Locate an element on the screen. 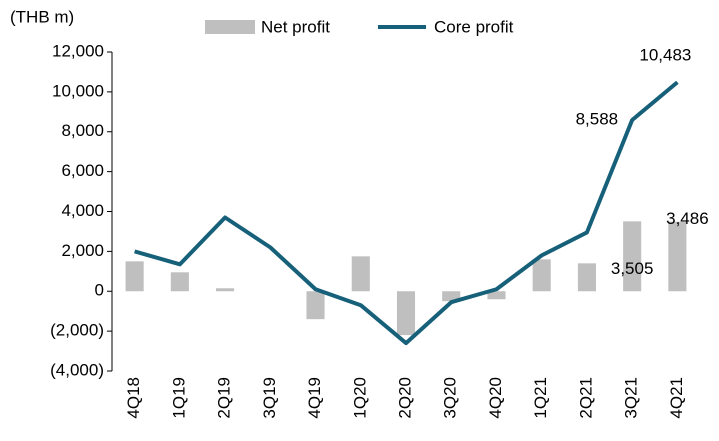 Image resolution: width=719 pixels, height=441 pixels. x-tick-label: 4Q20 is located at coordinates (495, 398).